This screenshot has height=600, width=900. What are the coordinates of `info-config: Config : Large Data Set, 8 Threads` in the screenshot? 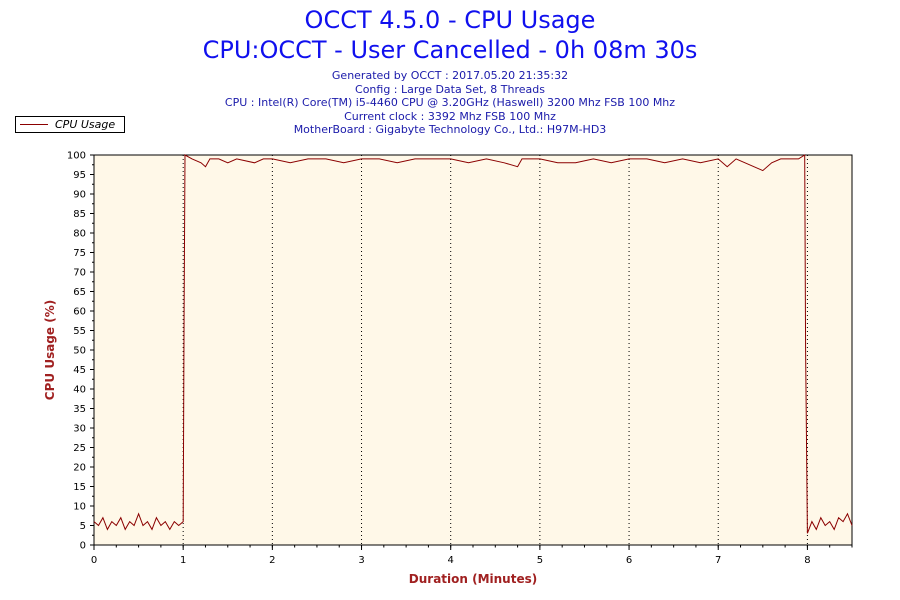 It's located at (450, 89).